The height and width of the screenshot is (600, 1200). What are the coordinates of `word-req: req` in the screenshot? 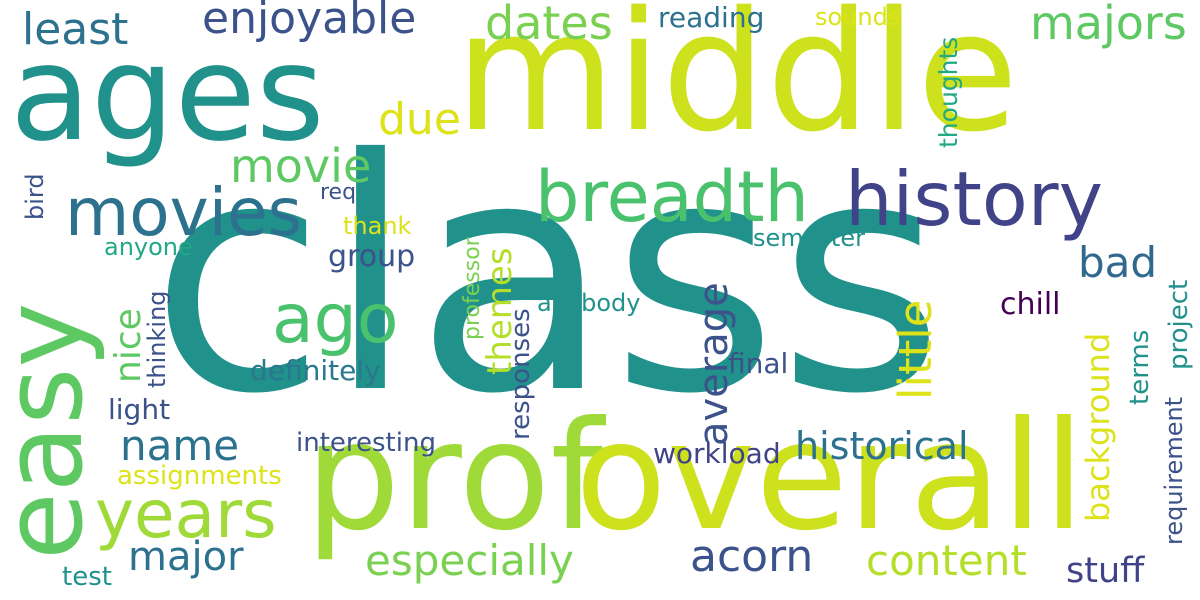 It's located at (338, 192).